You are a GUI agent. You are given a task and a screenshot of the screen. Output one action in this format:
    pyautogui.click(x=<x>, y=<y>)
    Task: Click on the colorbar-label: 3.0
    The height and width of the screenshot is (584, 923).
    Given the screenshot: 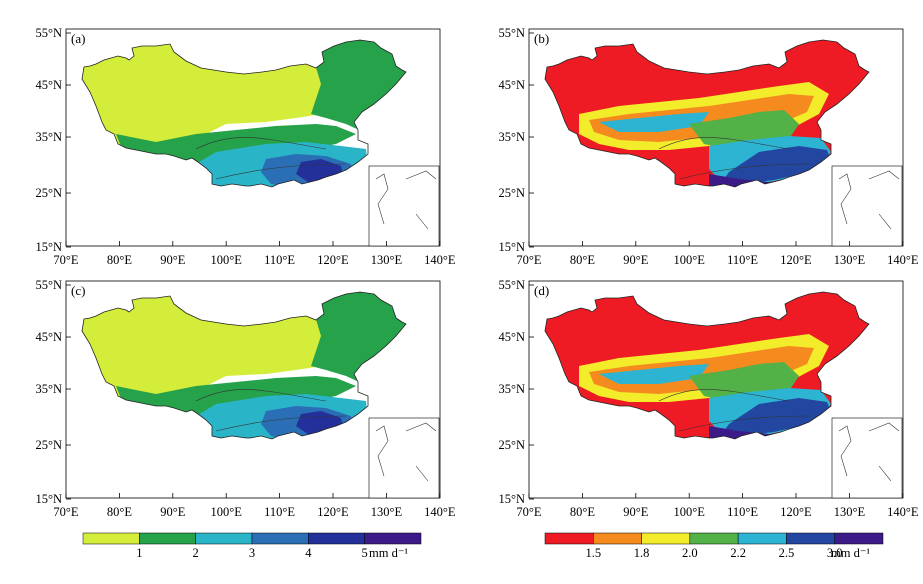 What is the action you would take?
    pyautogui.click(x=835, y=553)
    